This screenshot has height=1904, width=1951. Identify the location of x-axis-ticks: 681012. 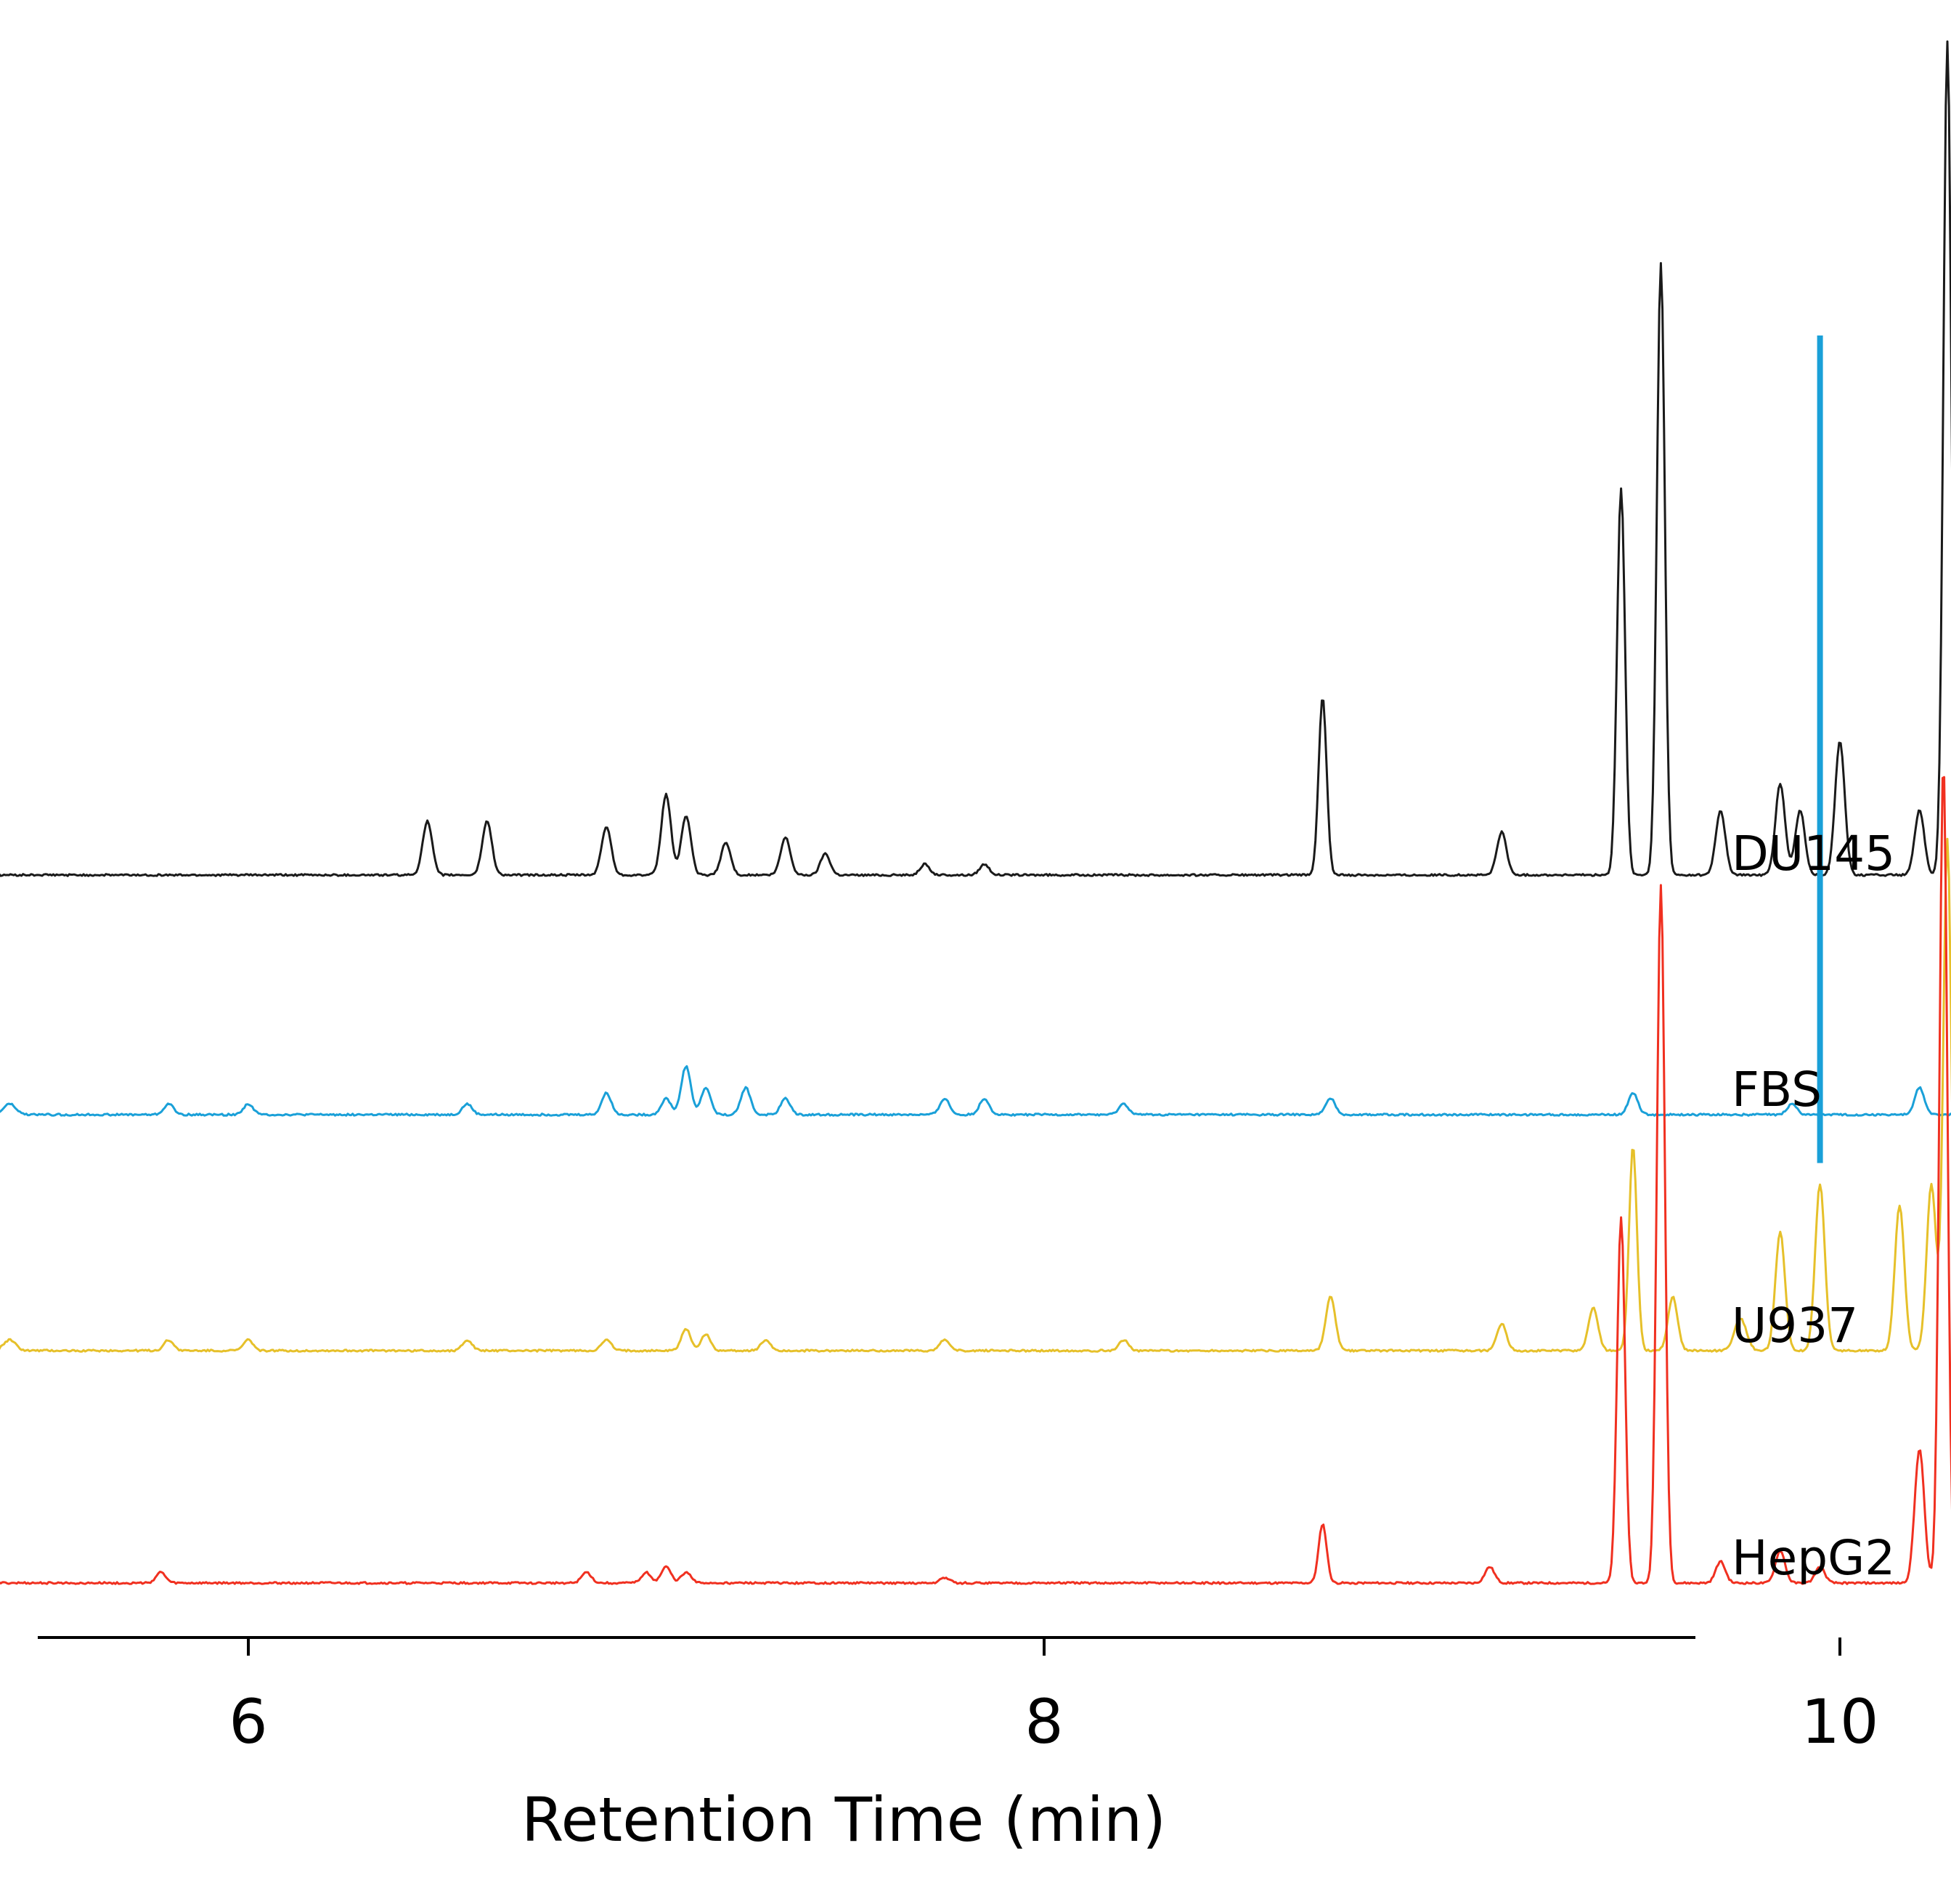
(1054, 1697).